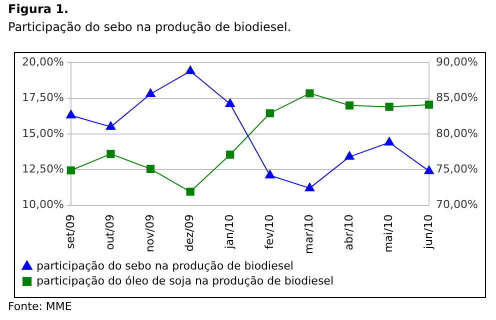 This screenshot has width=496, height=320. What do you see at coordinates (457, 169) in the screenshot?
I see `y2-tick-label: 75,00%` at bounding box center [457, 169].